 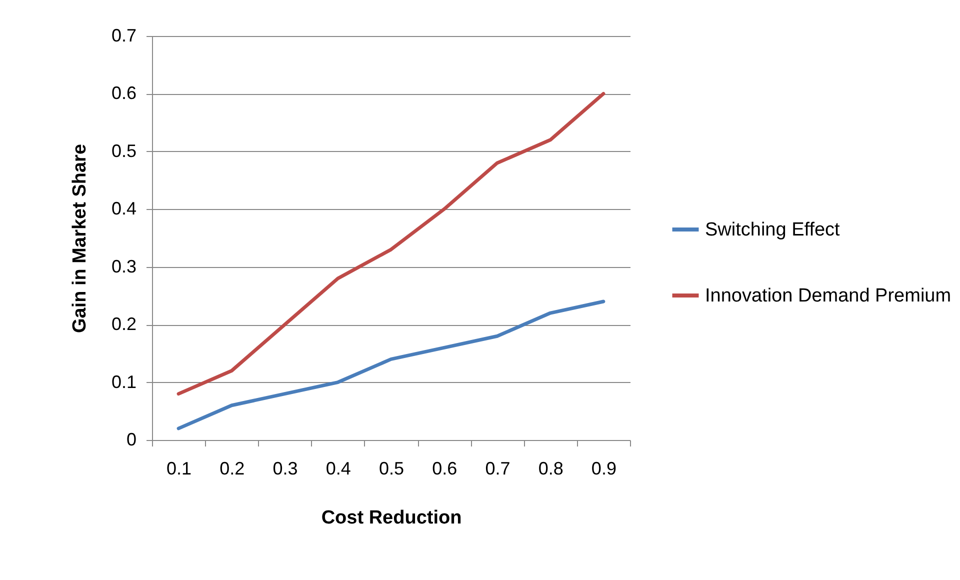 I want to click on x-tick-label: 0.5, so click(x=391, y=468).